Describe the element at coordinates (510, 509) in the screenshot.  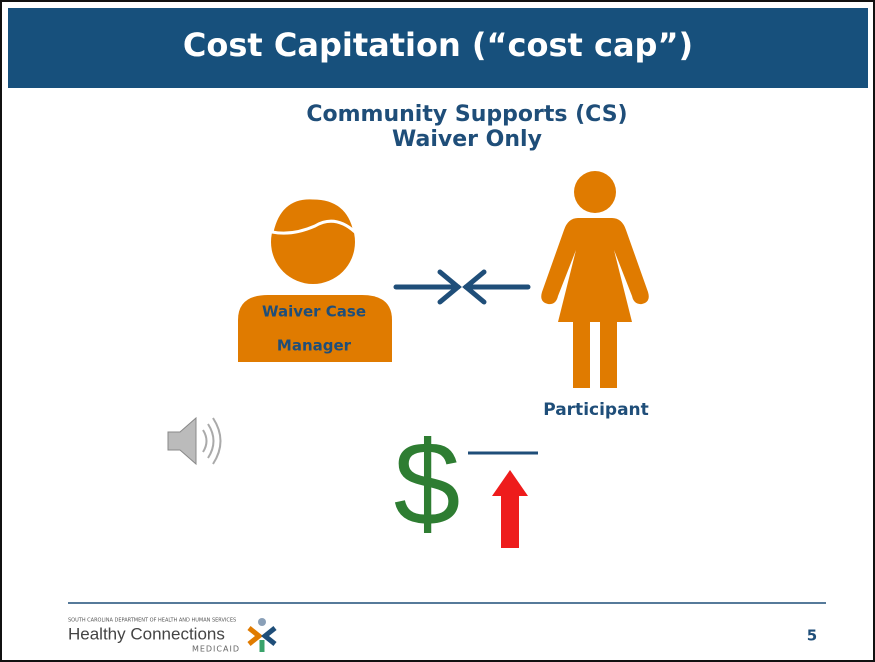
I see `up-arrow` at that location.